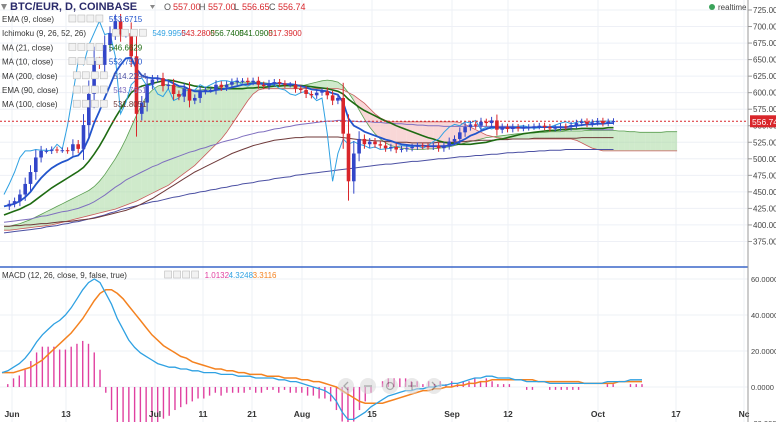 The image size is (776, 422). What do you see at coordinates (152, 7) in the screenshot?
I see `symbol-dropdown-icon` at bounding box center [152, 7].